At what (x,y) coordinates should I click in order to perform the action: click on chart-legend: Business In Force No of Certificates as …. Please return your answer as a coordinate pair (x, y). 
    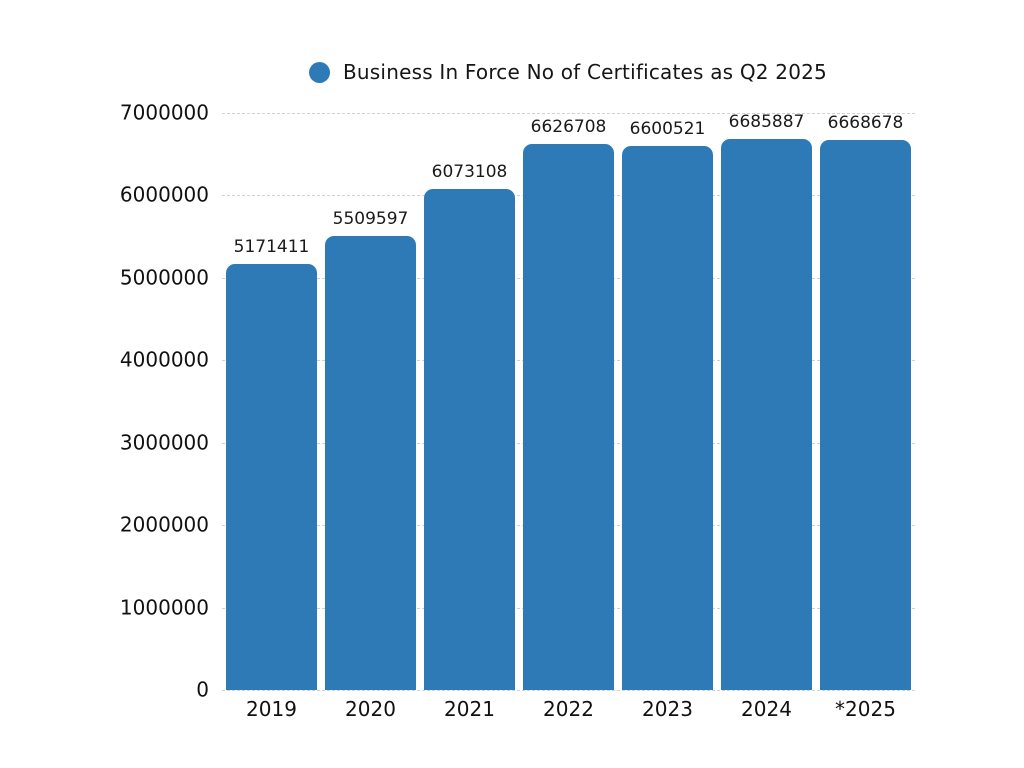
    Looking at the image, I should click on (568, 72).